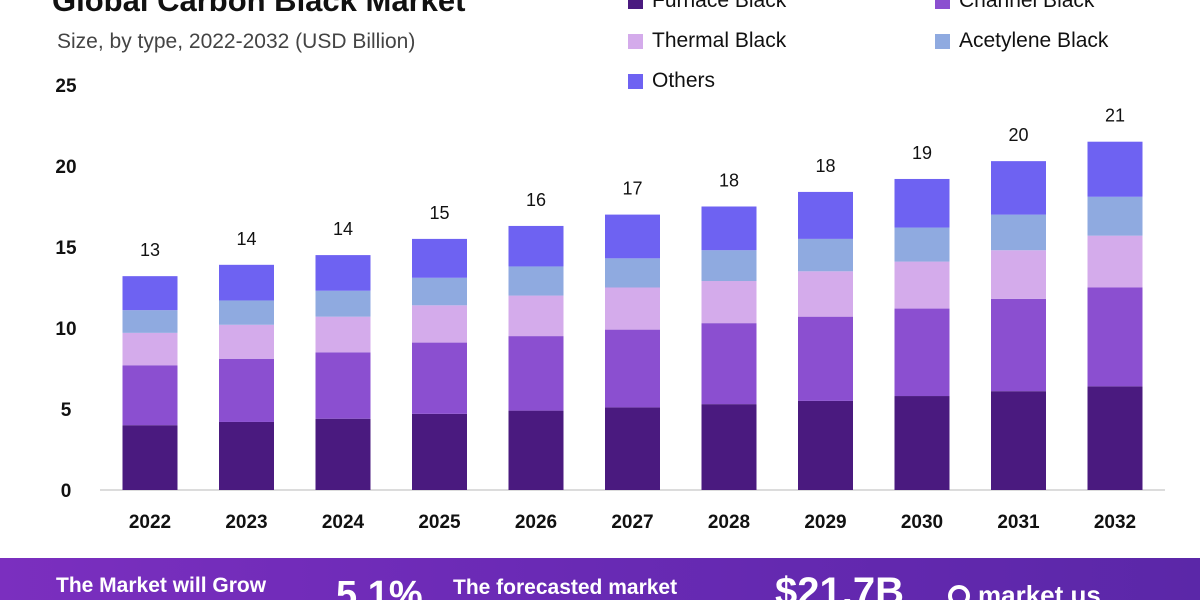 This screenshot has height=600, width=1200. What do you see at coordinates (65, 329) in the screenshot?
I see `y-tick-label: 10` at bounding box center [65, 329].